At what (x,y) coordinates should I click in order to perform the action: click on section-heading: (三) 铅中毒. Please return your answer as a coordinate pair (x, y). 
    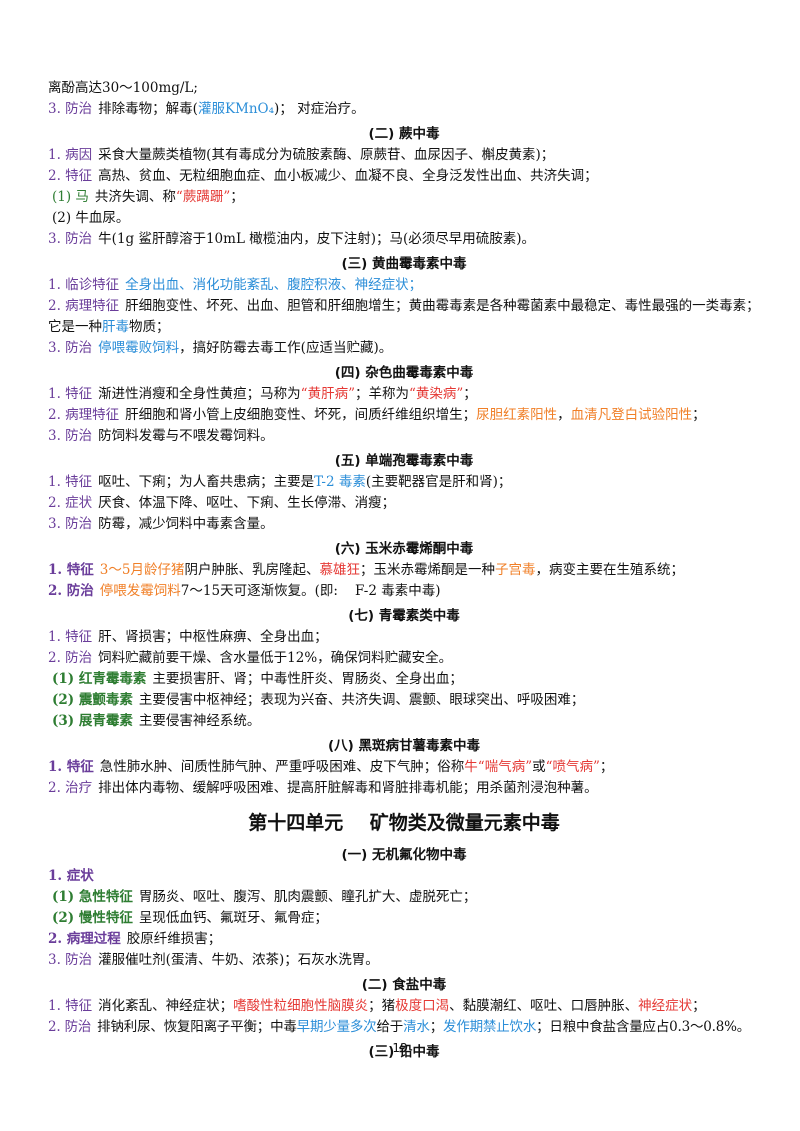
    Looking at the image, I should click on (404, 1052).